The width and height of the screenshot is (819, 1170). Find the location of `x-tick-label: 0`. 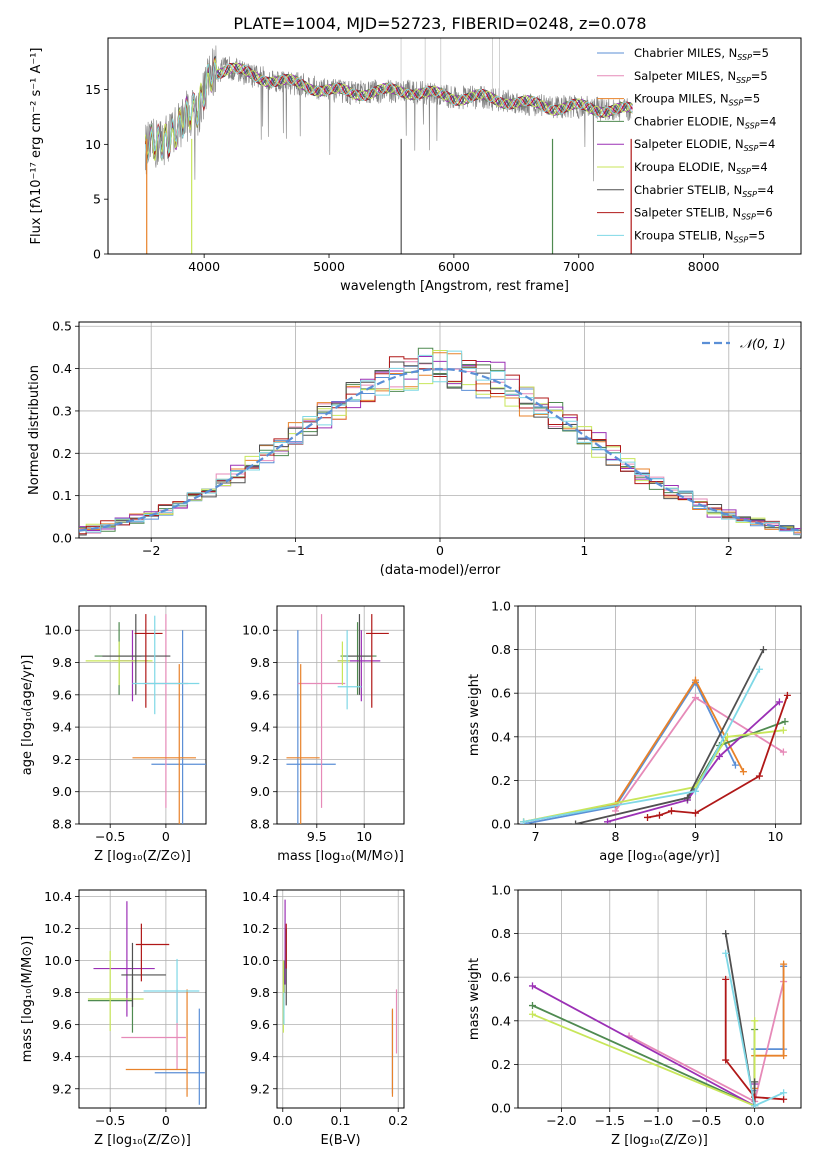

x-tick-label: 0 is located at coordinates (166, 1120).